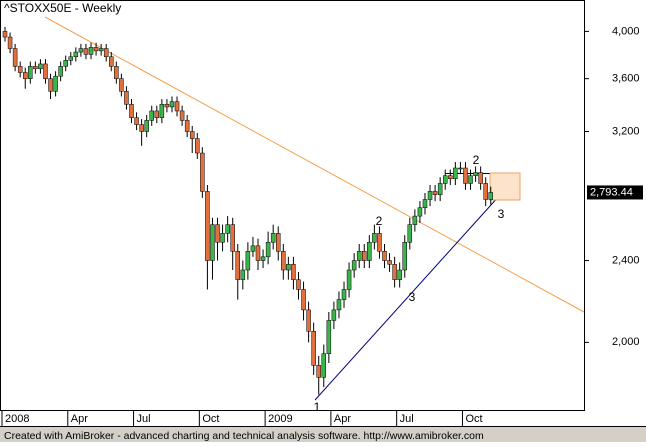 Image resolution: width=646 pixels, height=447 pixels. Describe the element at coordinates (505, 186) in the screenshot. I see `highlight-box` at that location.